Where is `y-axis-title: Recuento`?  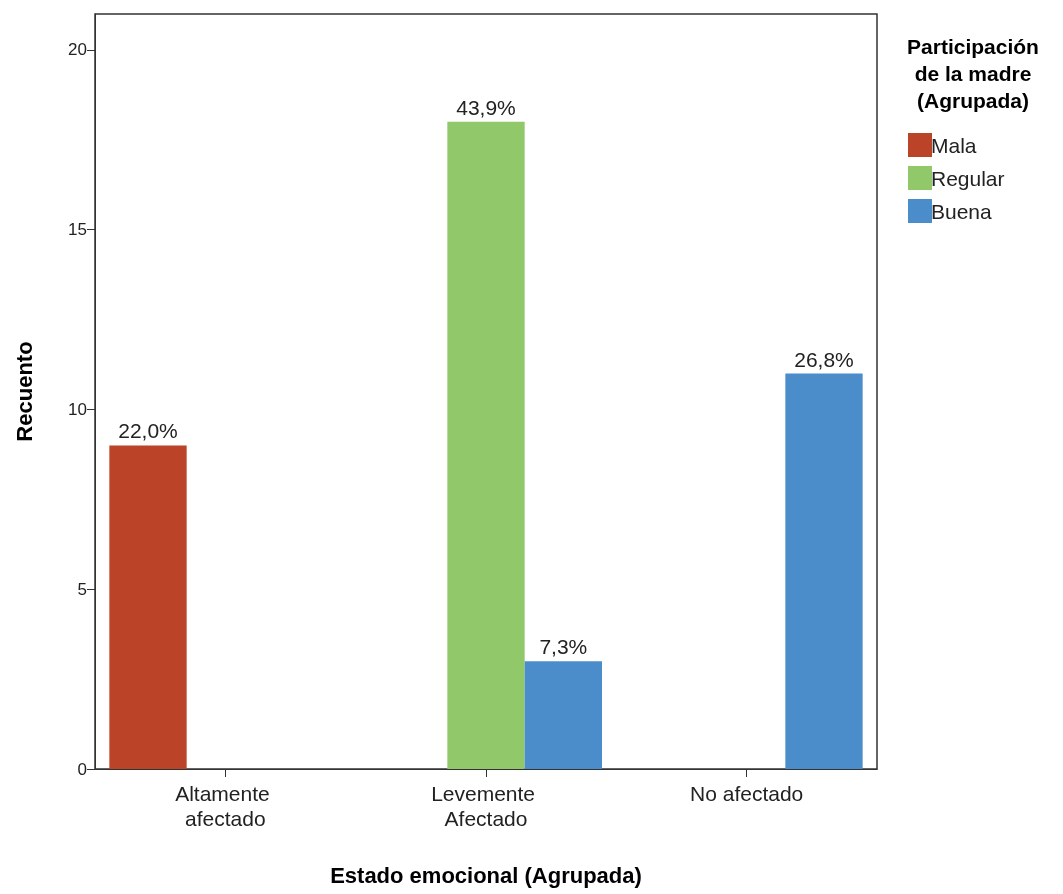
y-axis-title: Recuento is located at coordinates (24, 391).